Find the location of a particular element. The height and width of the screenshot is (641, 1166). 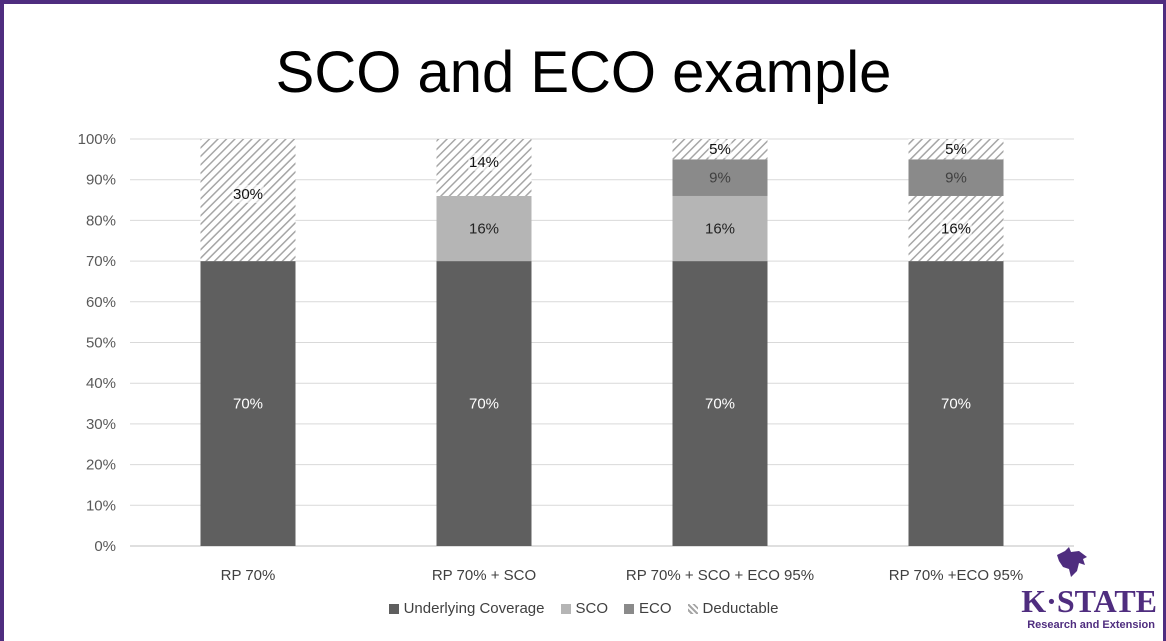

legend-swatch-eco is located at coordinates (629, 608).